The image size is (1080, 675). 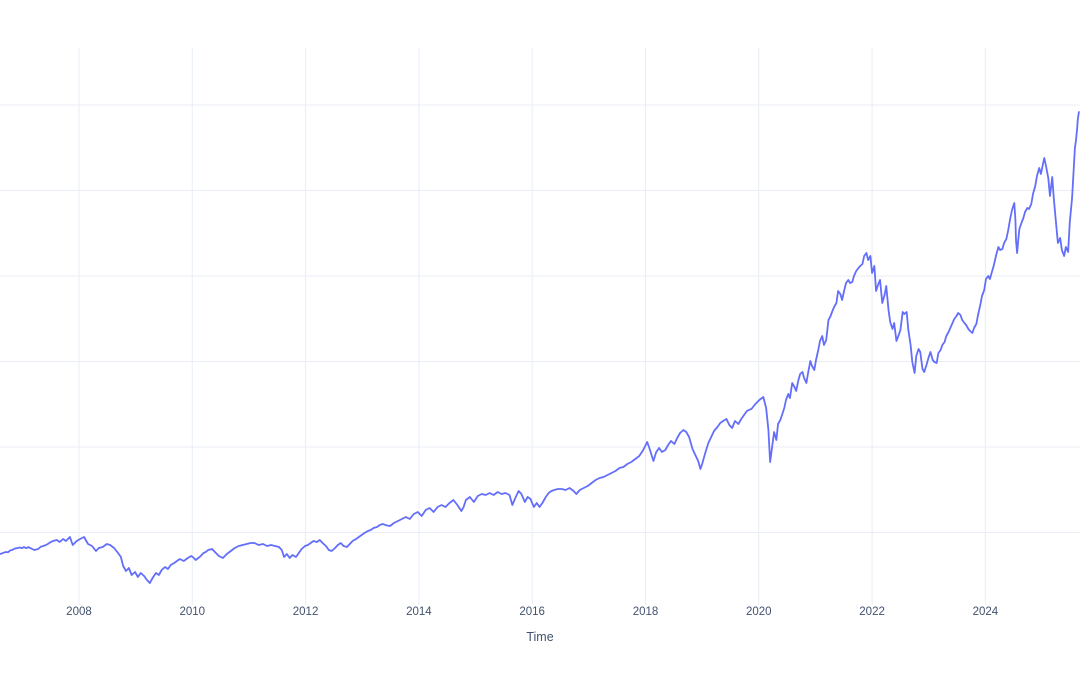 I want to click on x-axis-title: Time, so click(x=539, y=637).